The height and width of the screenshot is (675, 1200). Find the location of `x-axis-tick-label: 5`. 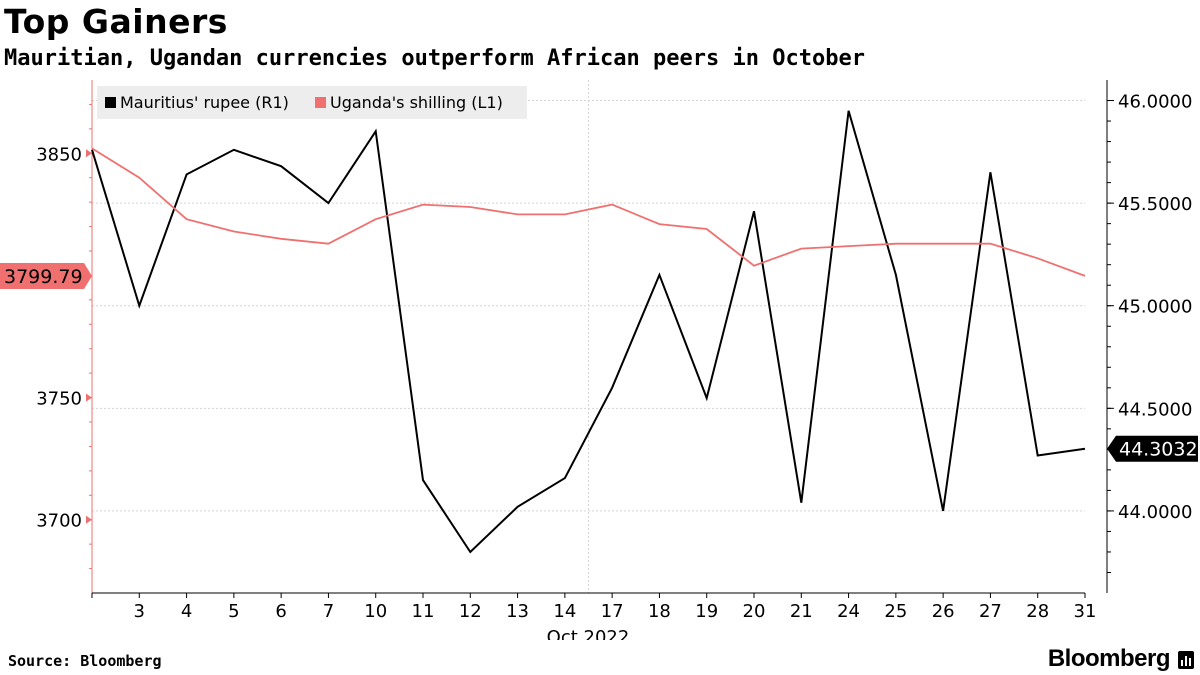

x-axis-tick-label: 5 is located at coordinates (233, 611).